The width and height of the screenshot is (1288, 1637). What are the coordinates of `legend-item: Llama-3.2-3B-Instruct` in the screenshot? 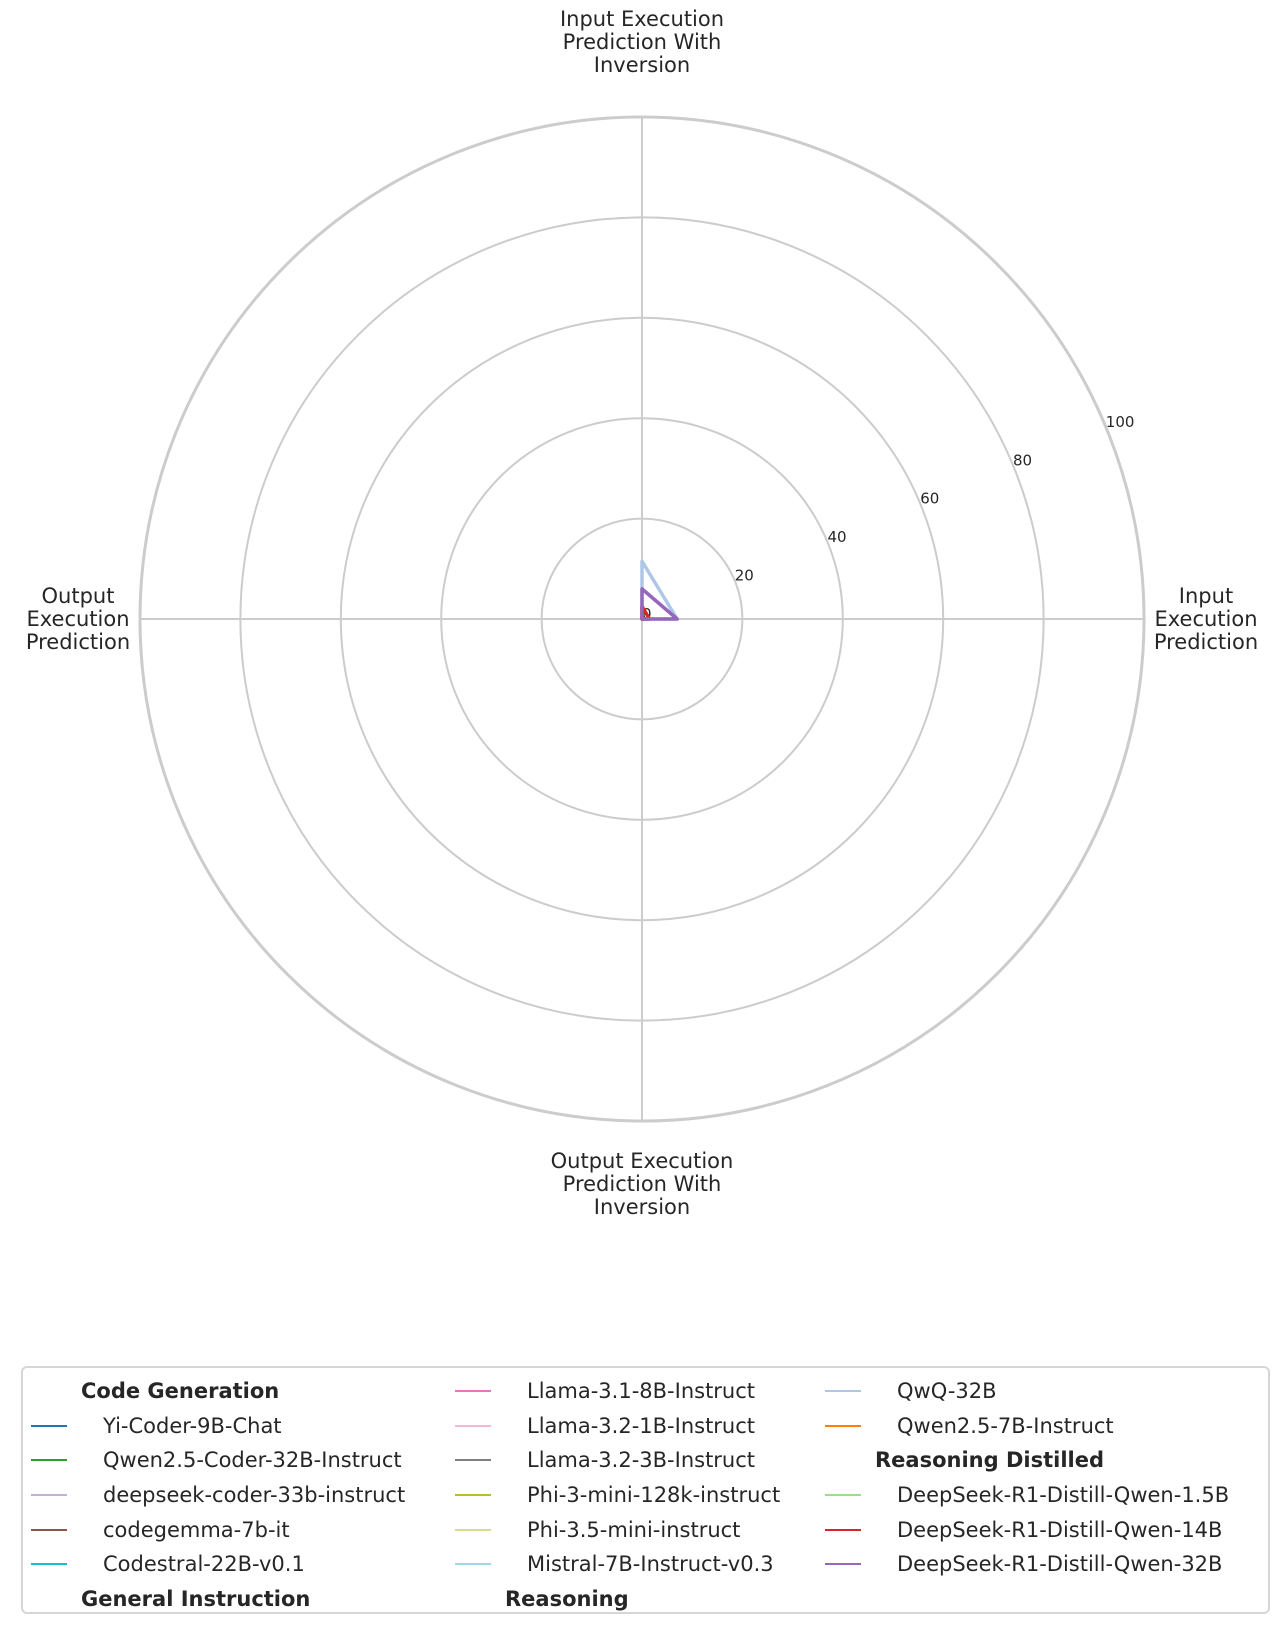 It's located at (613, 1460).